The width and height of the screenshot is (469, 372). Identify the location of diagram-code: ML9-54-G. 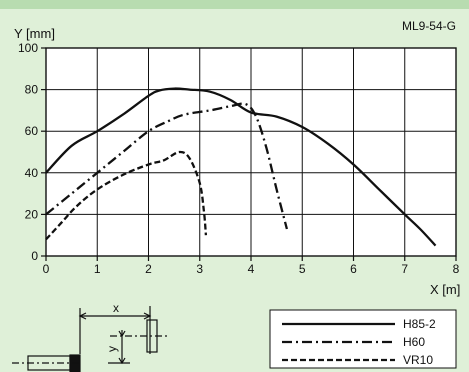
(429, 26).